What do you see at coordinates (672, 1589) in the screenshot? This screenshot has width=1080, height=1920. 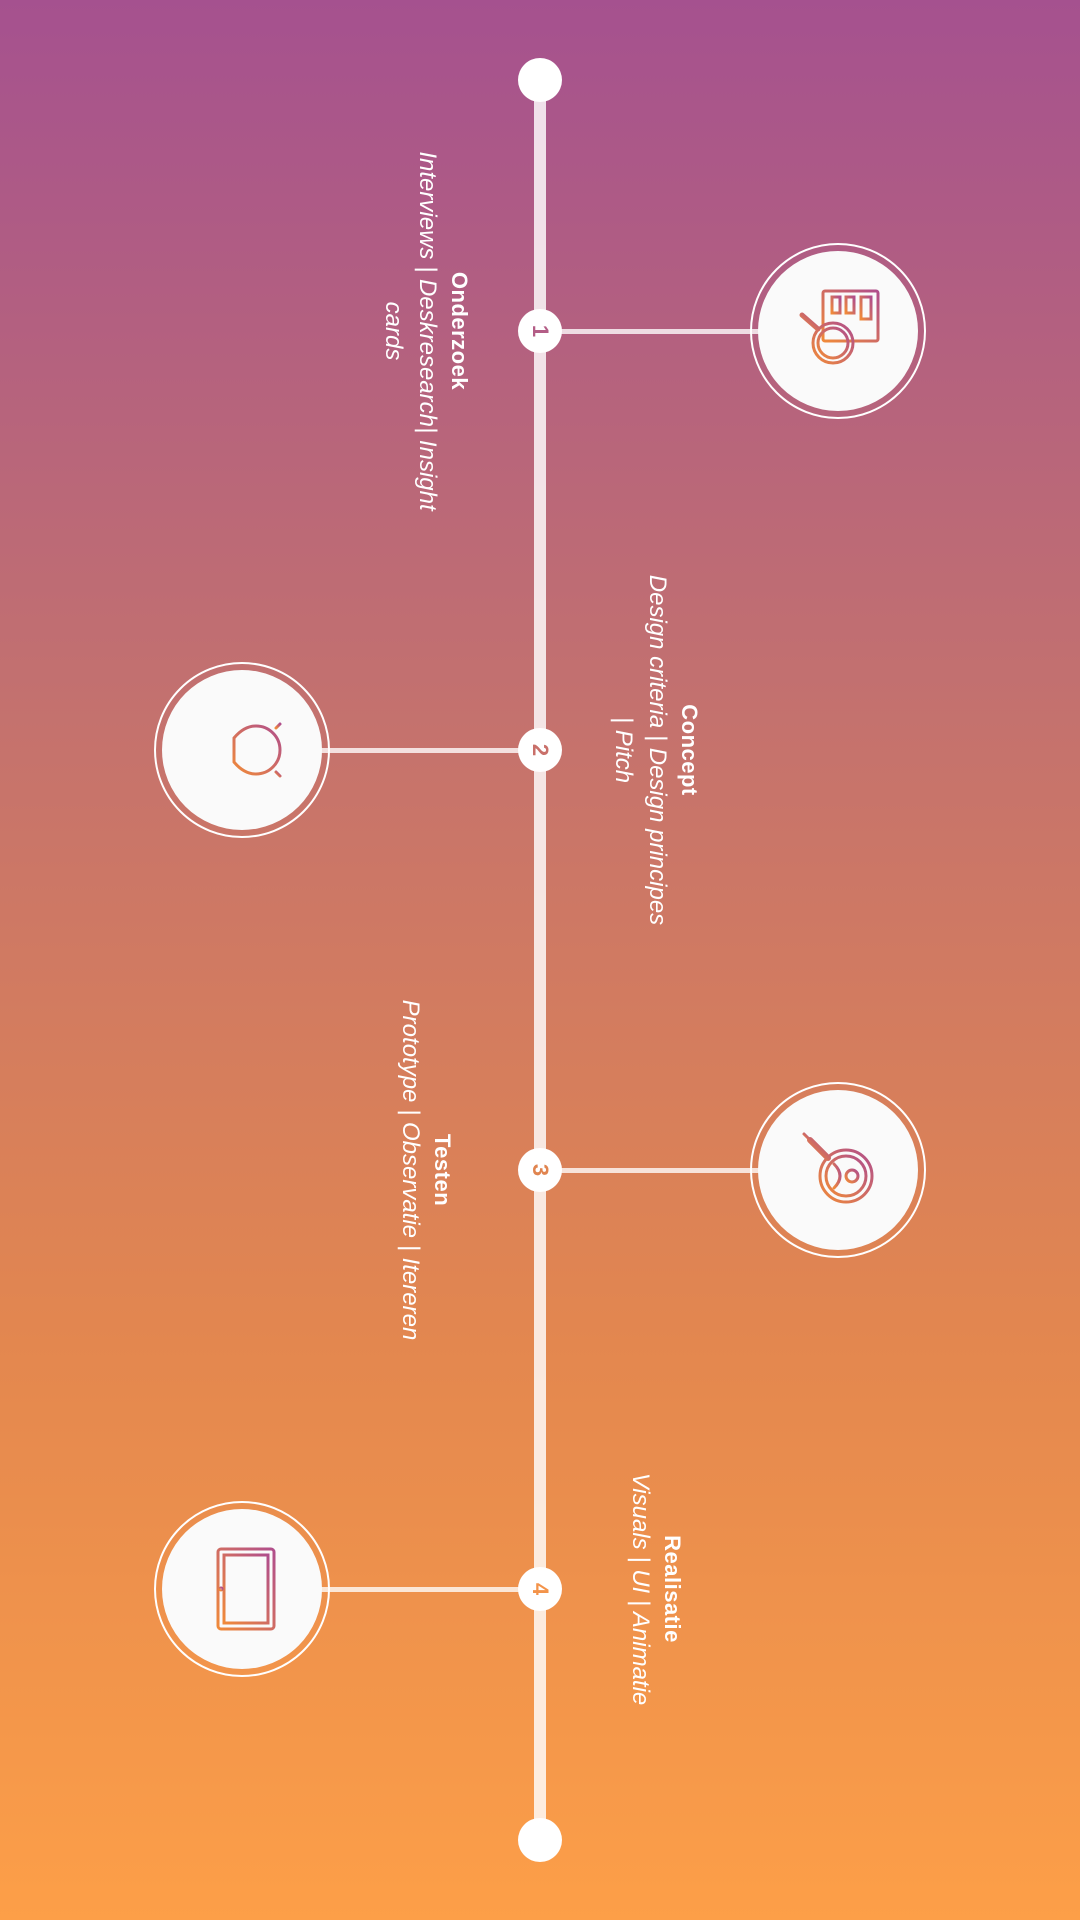 I see `step-4-title: Realisatie` at bounding box center [672, 1589].